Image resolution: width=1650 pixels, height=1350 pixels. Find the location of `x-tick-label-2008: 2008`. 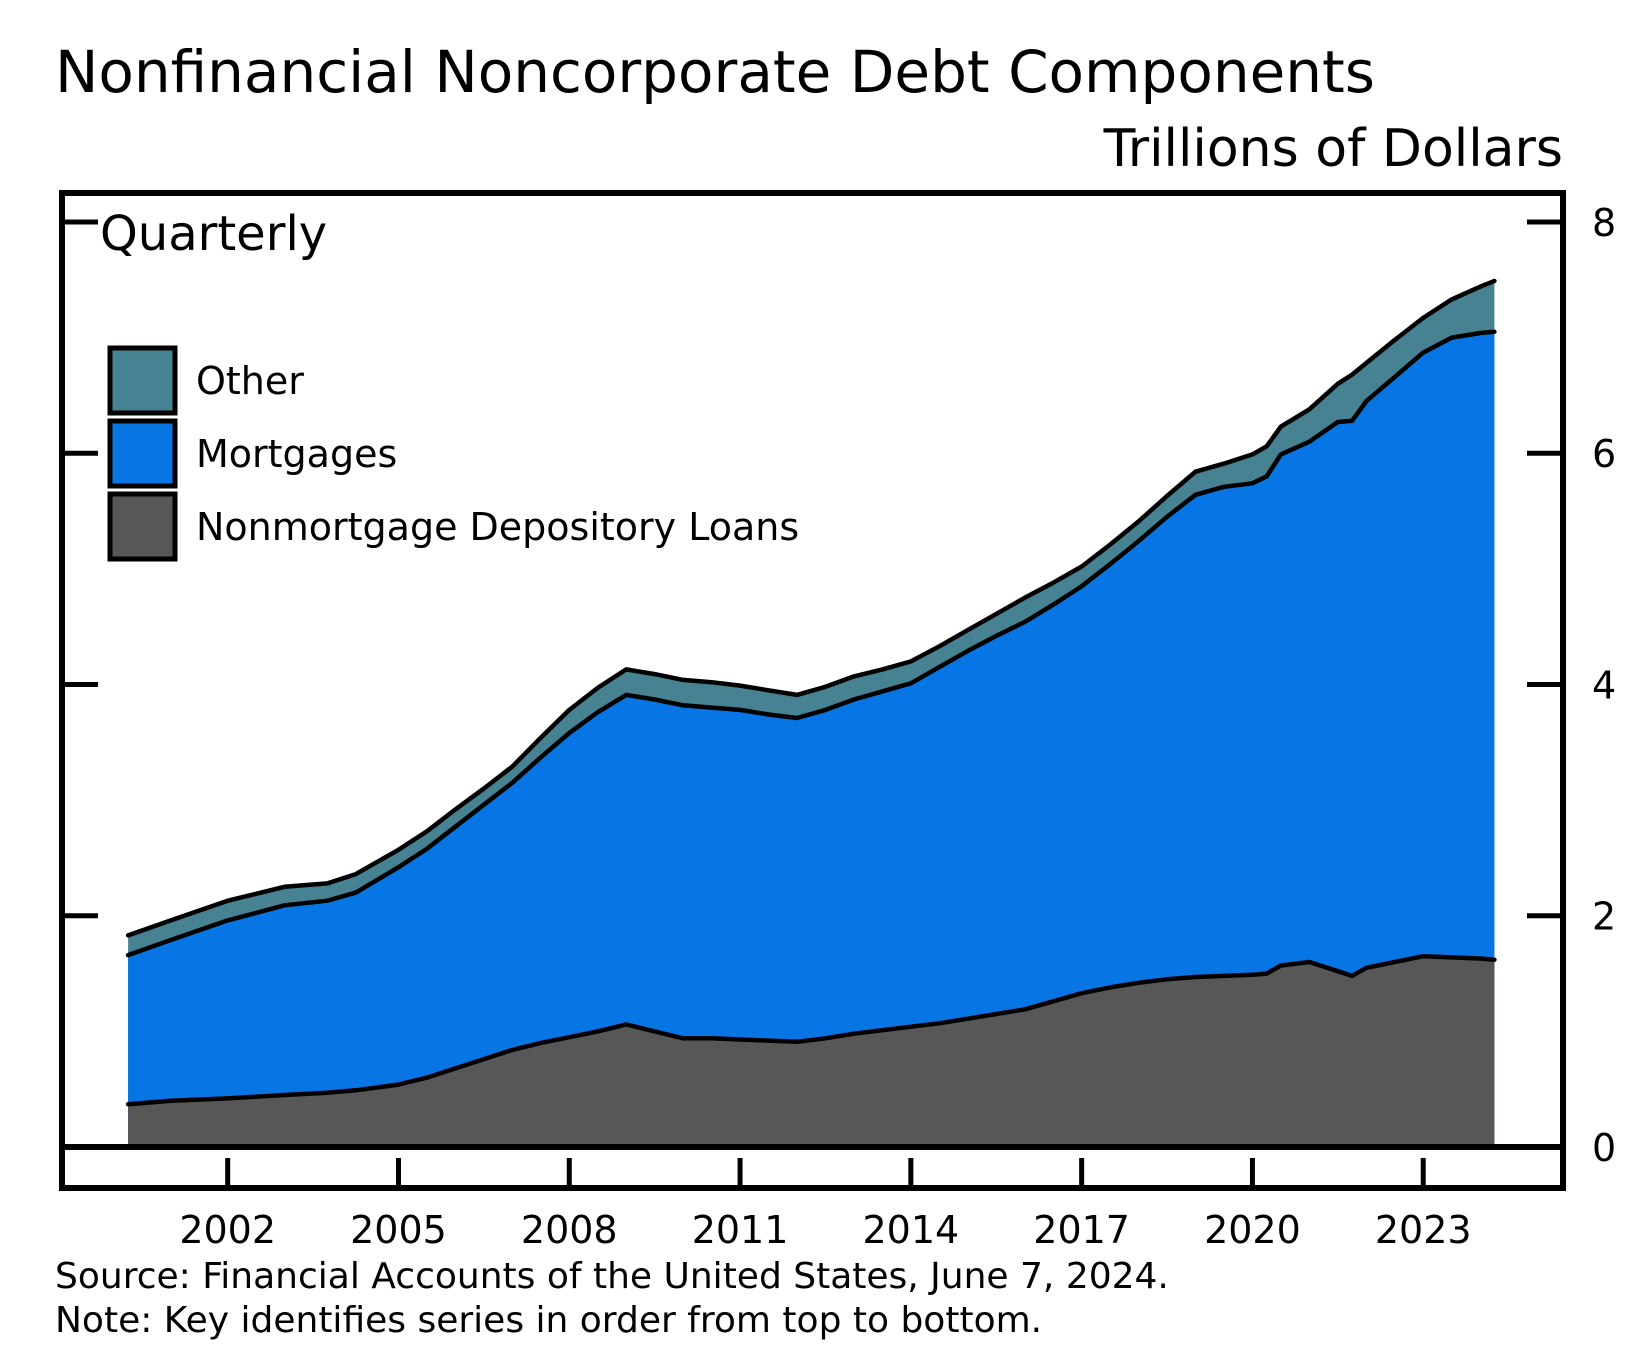

x-tick-label-2008: 2008 is located at coordinates (569, 1230).